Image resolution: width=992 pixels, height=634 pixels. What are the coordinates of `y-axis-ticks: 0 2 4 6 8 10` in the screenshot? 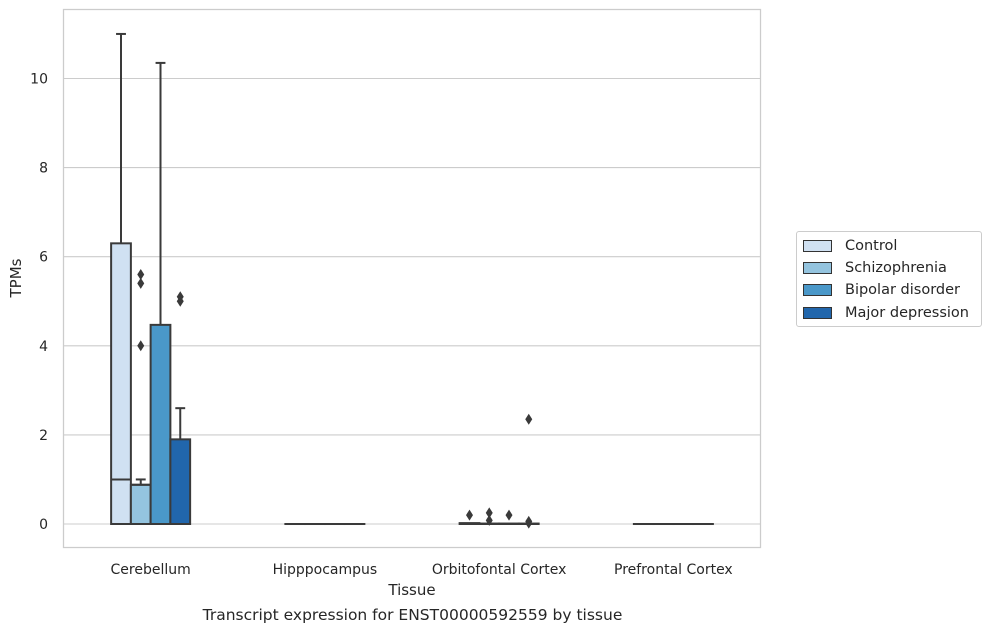 It's located at (39, 303).